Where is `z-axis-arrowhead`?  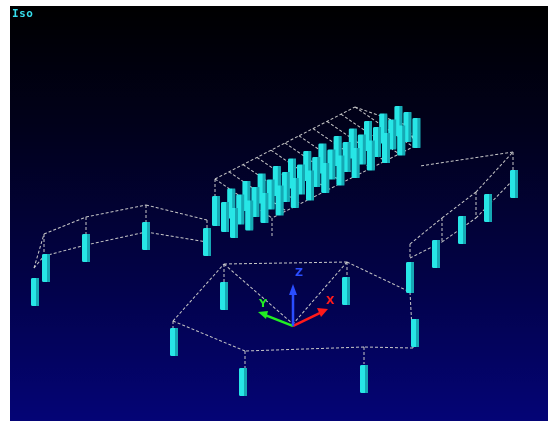 z-axis-arrowhead is located at coordinates (293, 289).